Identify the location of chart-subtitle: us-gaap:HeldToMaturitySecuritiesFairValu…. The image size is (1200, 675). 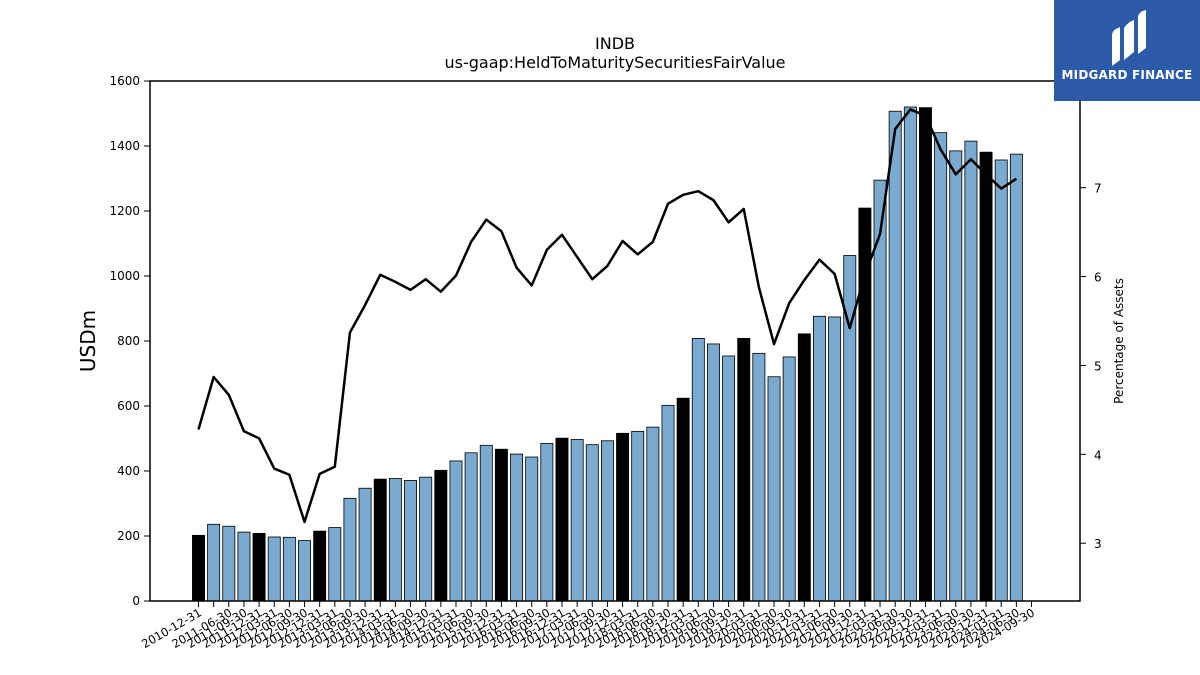
(614, 62).